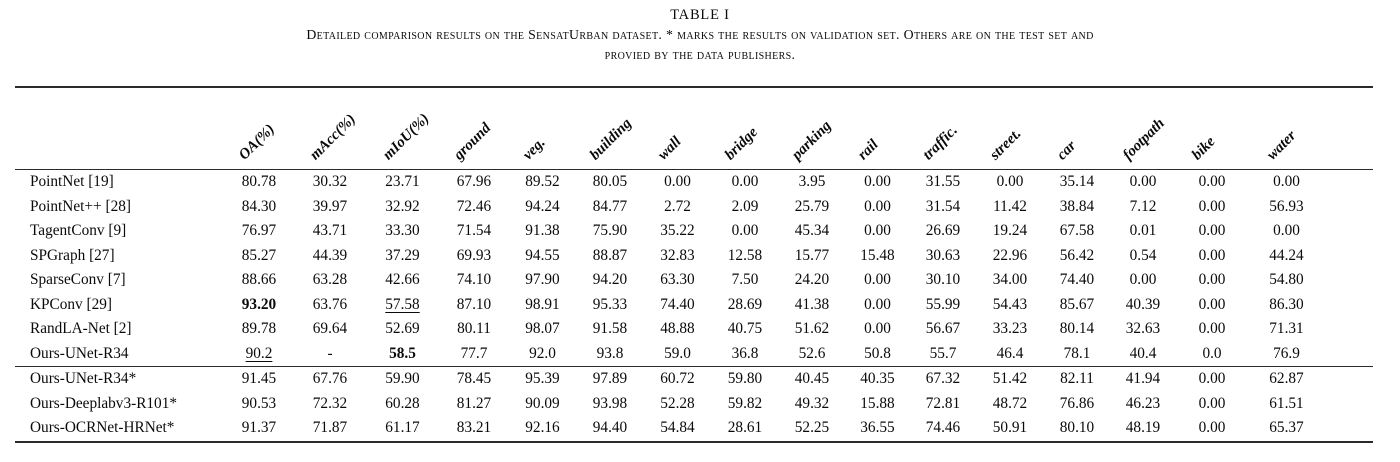  What do you see at coordinates (943, 230) in the screenshot?
I see `cell-value: 26.69` at bounding box center [943, 230].